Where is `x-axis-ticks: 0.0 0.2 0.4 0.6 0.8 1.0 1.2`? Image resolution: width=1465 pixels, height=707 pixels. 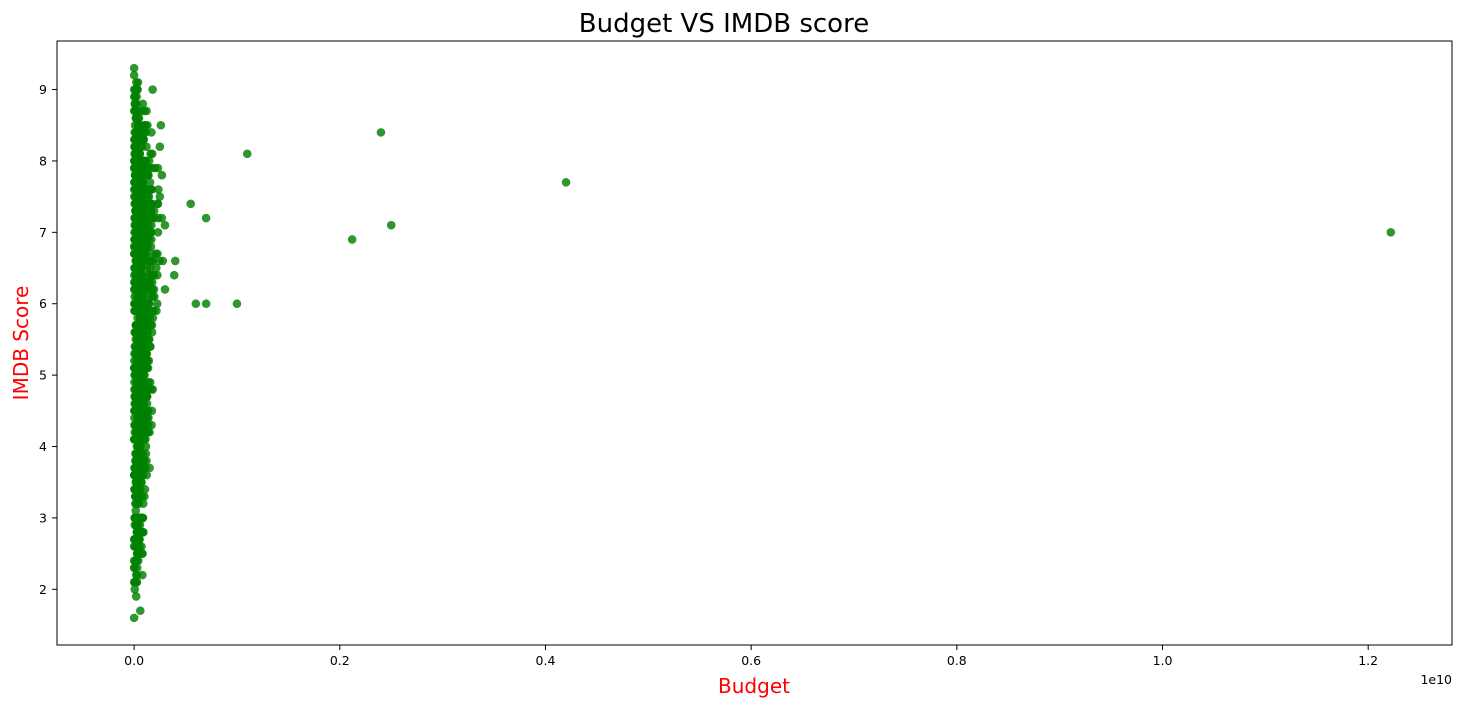
x-axis-ticks: 0.0 0.2 0.4 0.6 0.8 1.0 1.2 is located at coordinates (751, 656).